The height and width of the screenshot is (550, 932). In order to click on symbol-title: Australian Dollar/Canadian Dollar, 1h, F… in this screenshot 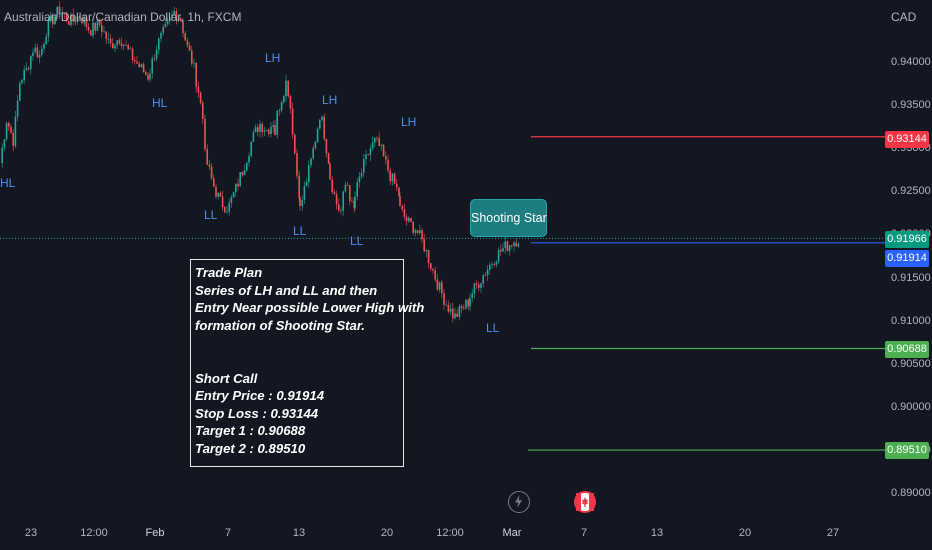, I will do `click(123, 17)`.